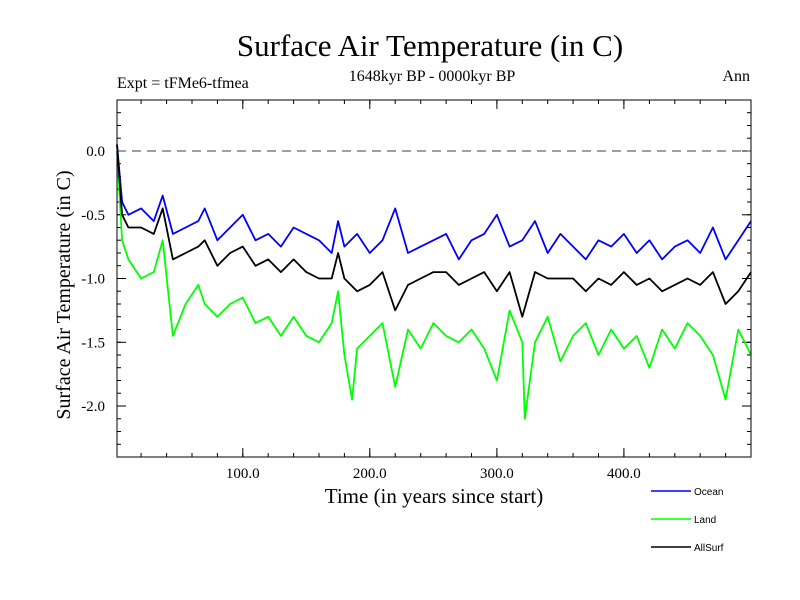 The width and height of the screenshot is (800, 600). I want to click on y-tick-label: -1.0, so click(93, 280).